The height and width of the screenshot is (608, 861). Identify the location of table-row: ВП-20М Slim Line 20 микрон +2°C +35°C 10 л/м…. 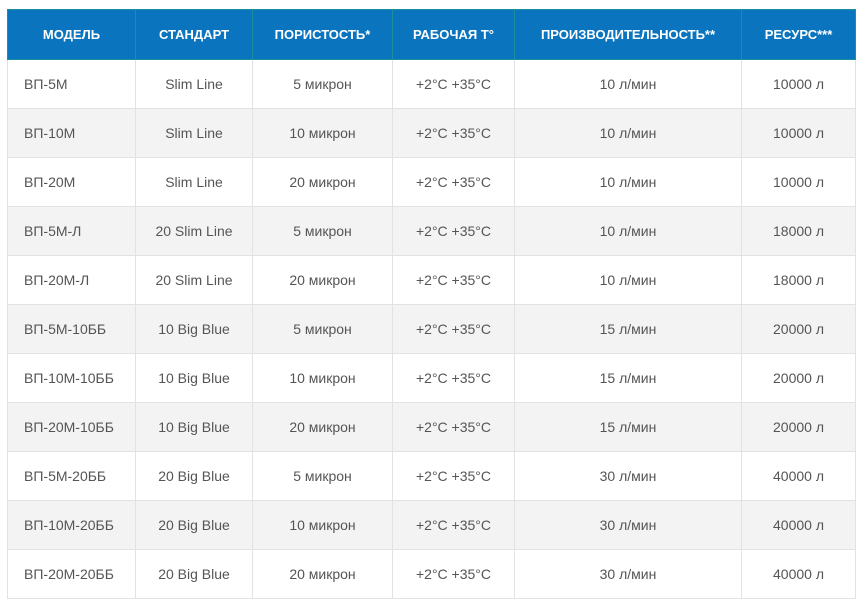
(431, 182).